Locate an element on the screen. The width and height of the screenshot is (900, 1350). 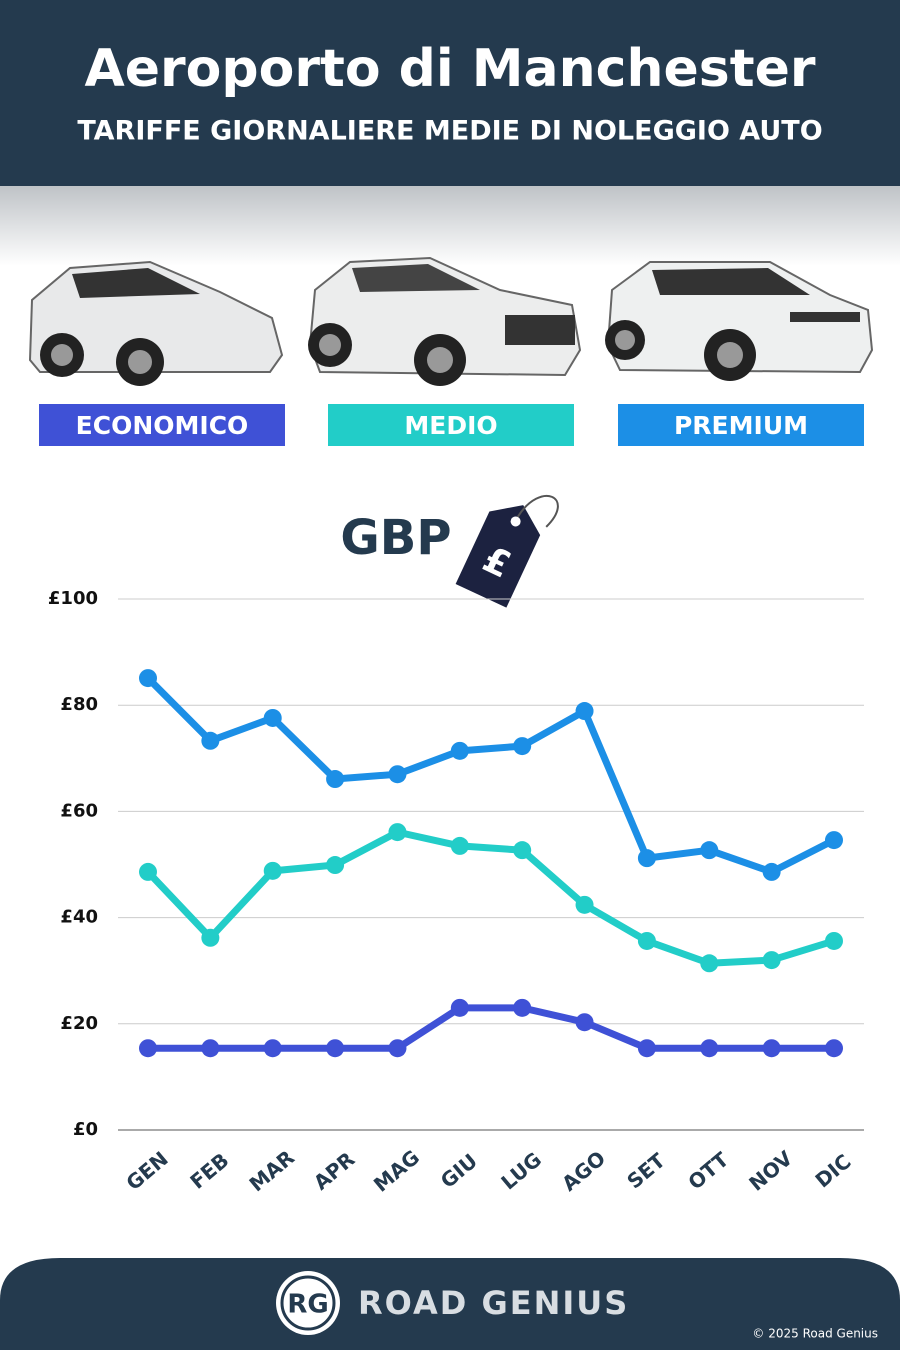
x-tick-label: FEB is located at coordinates (209, 1171).